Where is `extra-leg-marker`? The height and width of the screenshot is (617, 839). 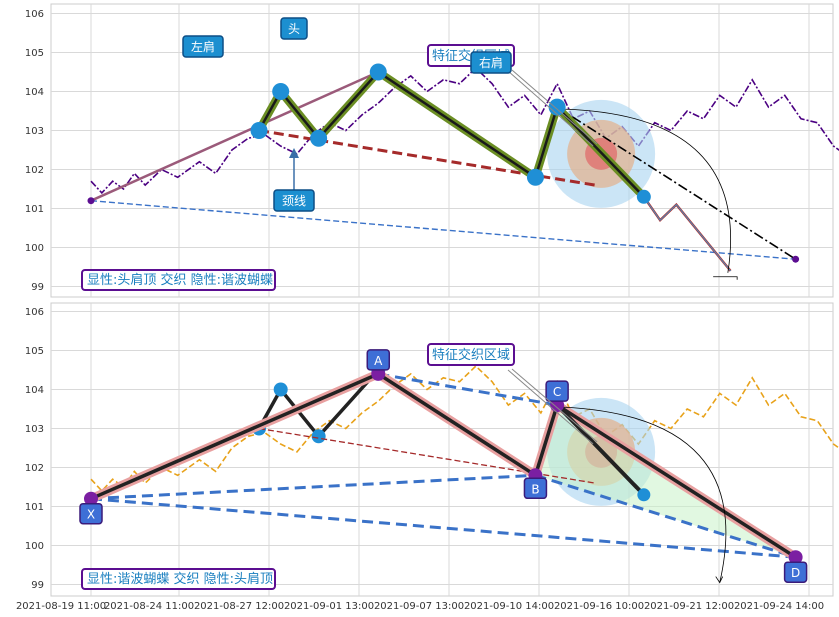
extra-leg-marker is located at coordinates (644, 495).